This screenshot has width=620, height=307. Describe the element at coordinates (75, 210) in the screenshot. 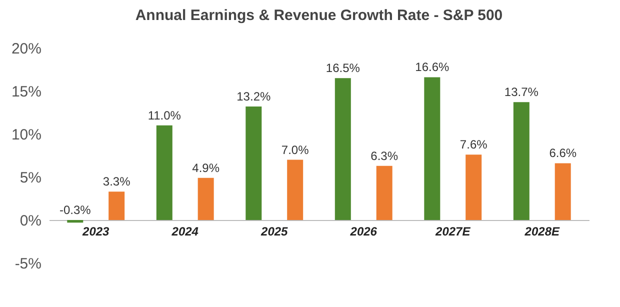

I see `data-label: -0.3%` at that location.